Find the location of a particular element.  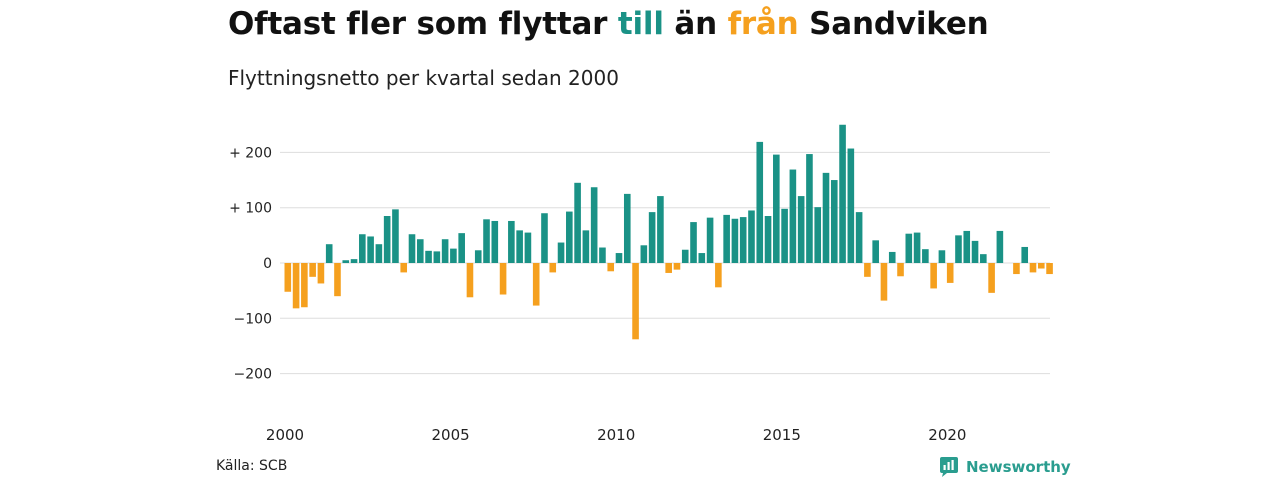

title-part-3: än is located at coordinates (695, 24).